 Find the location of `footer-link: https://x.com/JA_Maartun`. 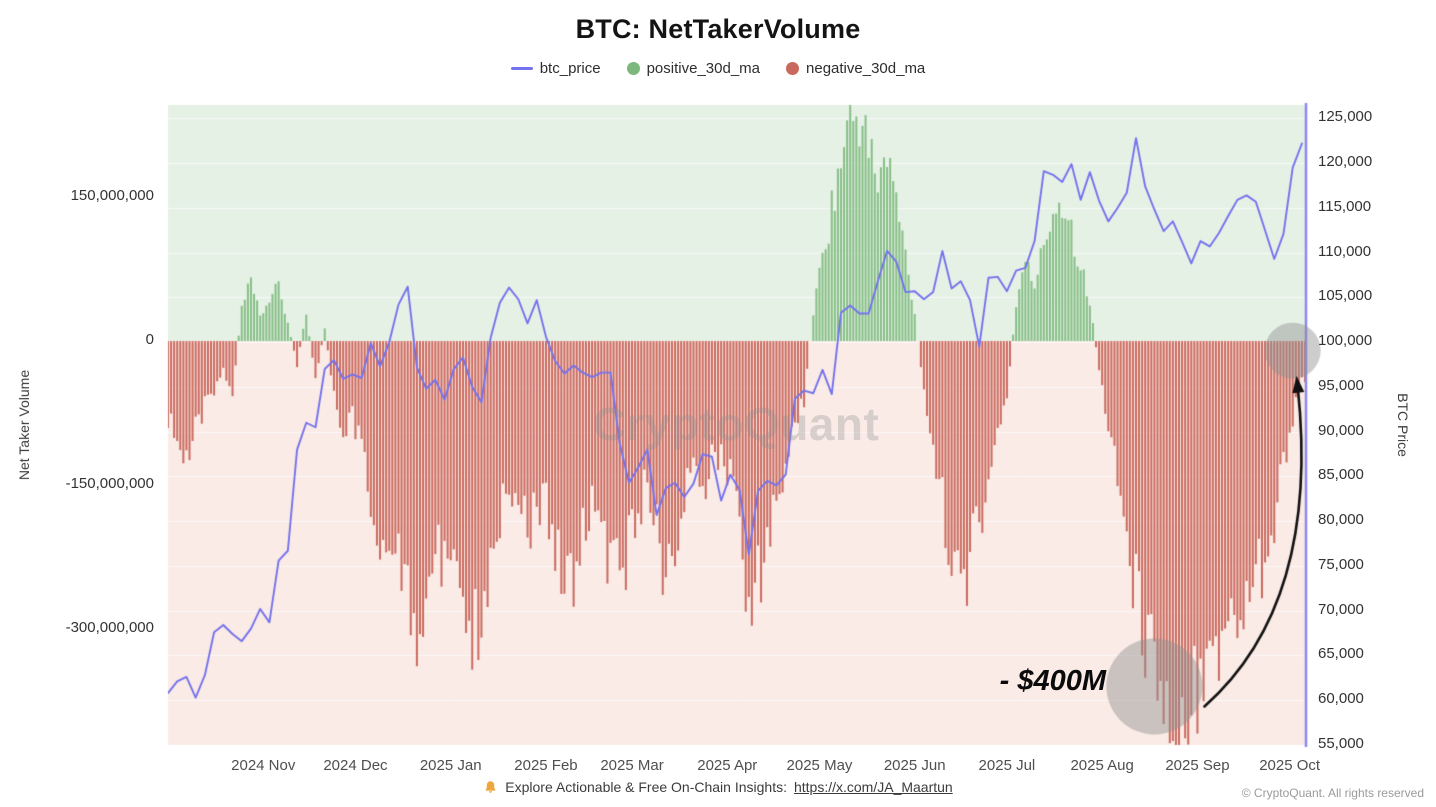

footer-link: https://x.com/JA_Maartun is located at coordinates (873, 787).